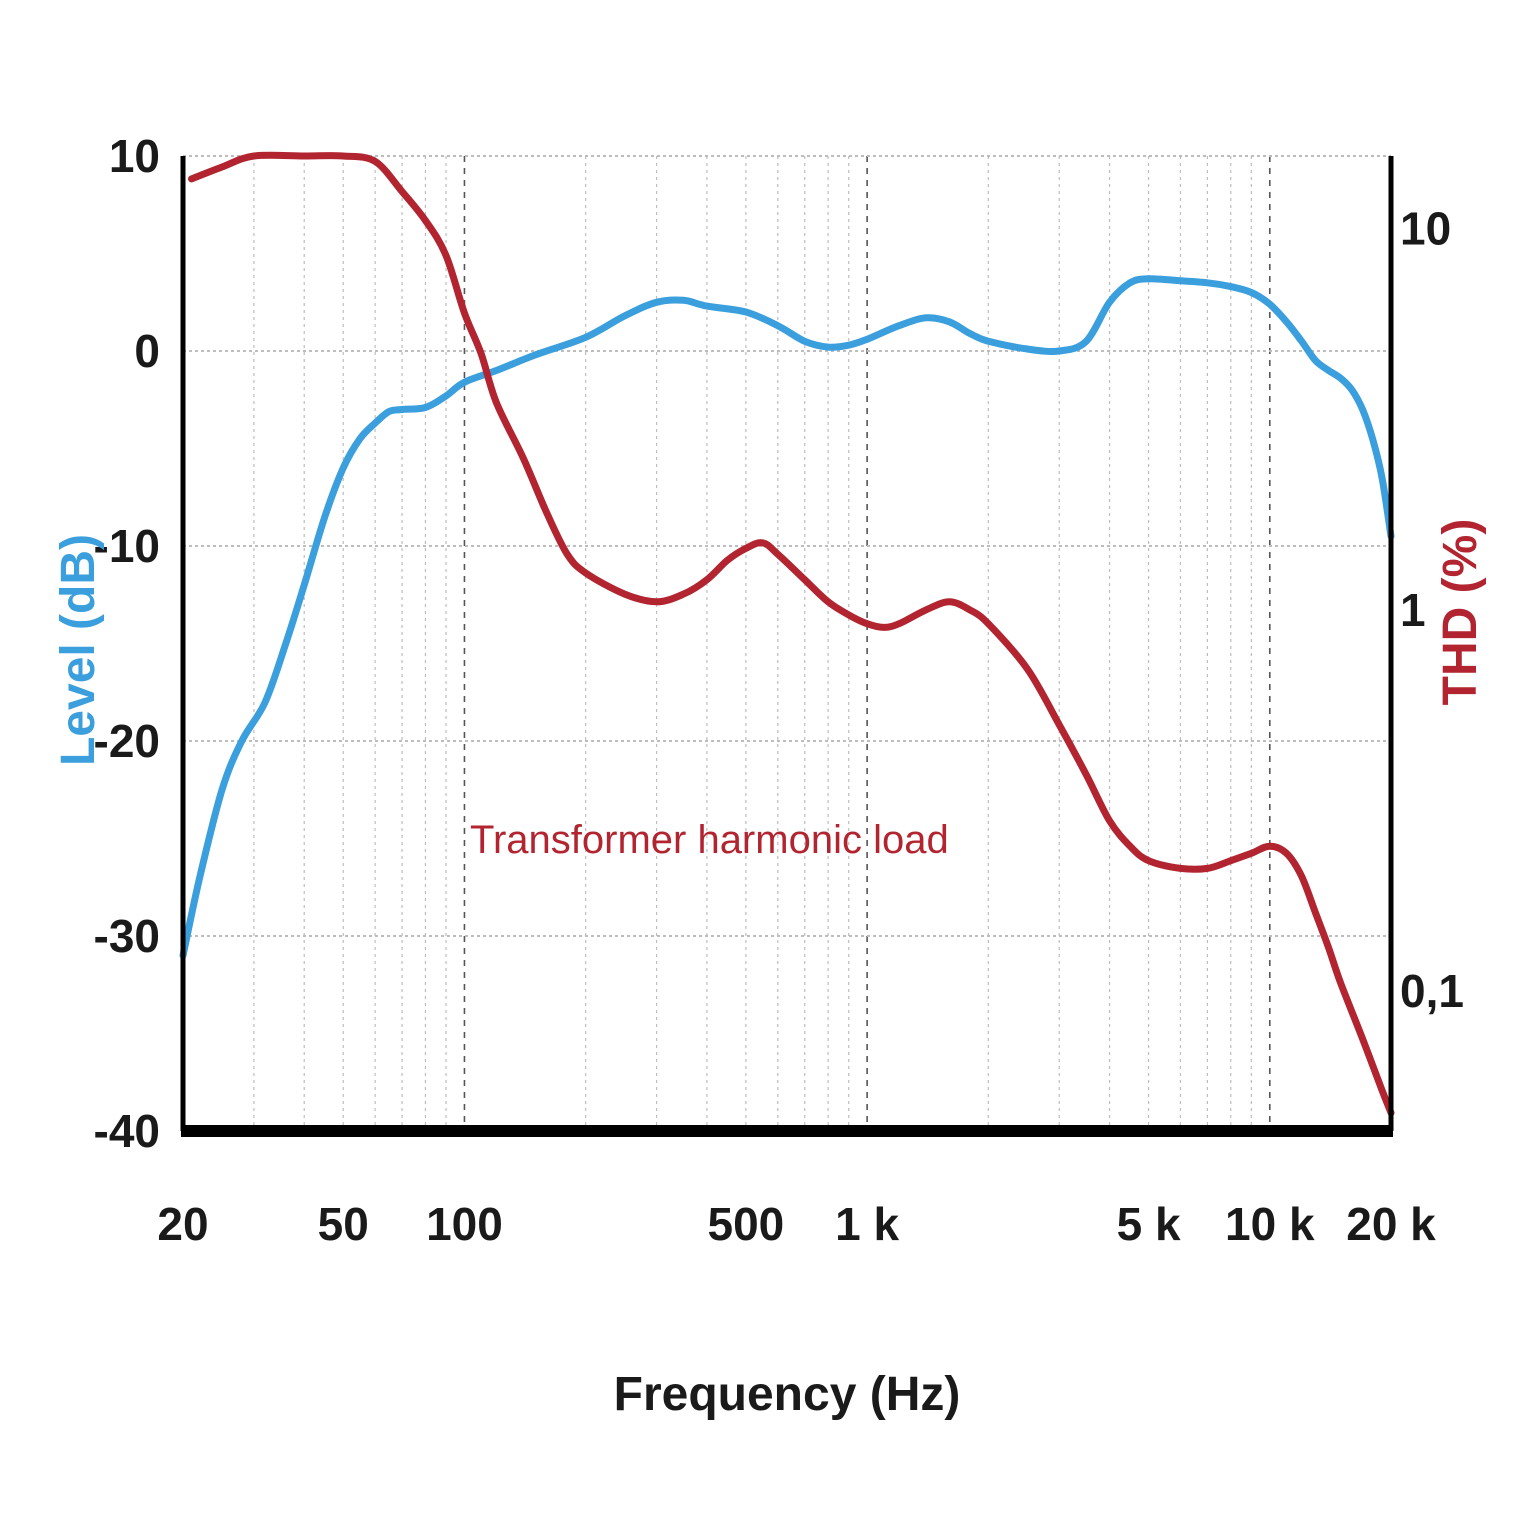 This screenshot has width=1536, height=1536. Describe the element at coordinates (127, 546) in the screenshot. I see `y-left-tick-label: -10` at that location.